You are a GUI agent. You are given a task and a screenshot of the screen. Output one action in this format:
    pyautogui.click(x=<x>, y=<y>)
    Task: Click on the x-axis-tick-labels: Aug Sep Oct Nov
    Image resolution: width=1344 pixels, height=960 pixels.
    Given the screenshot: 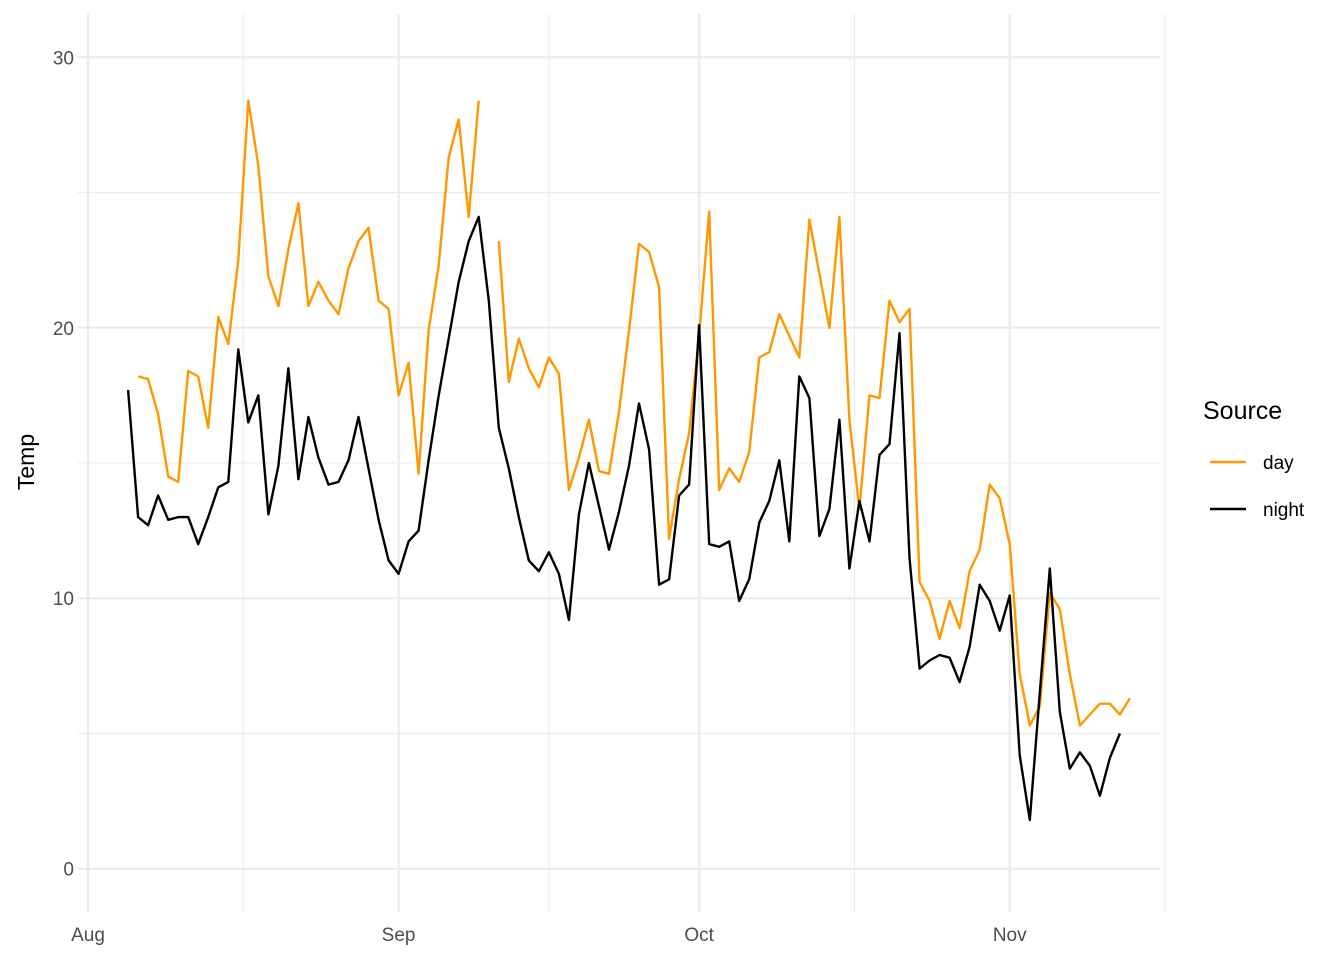 What is the action you would take?
    pyautogui.click(x=549, y=935)
    